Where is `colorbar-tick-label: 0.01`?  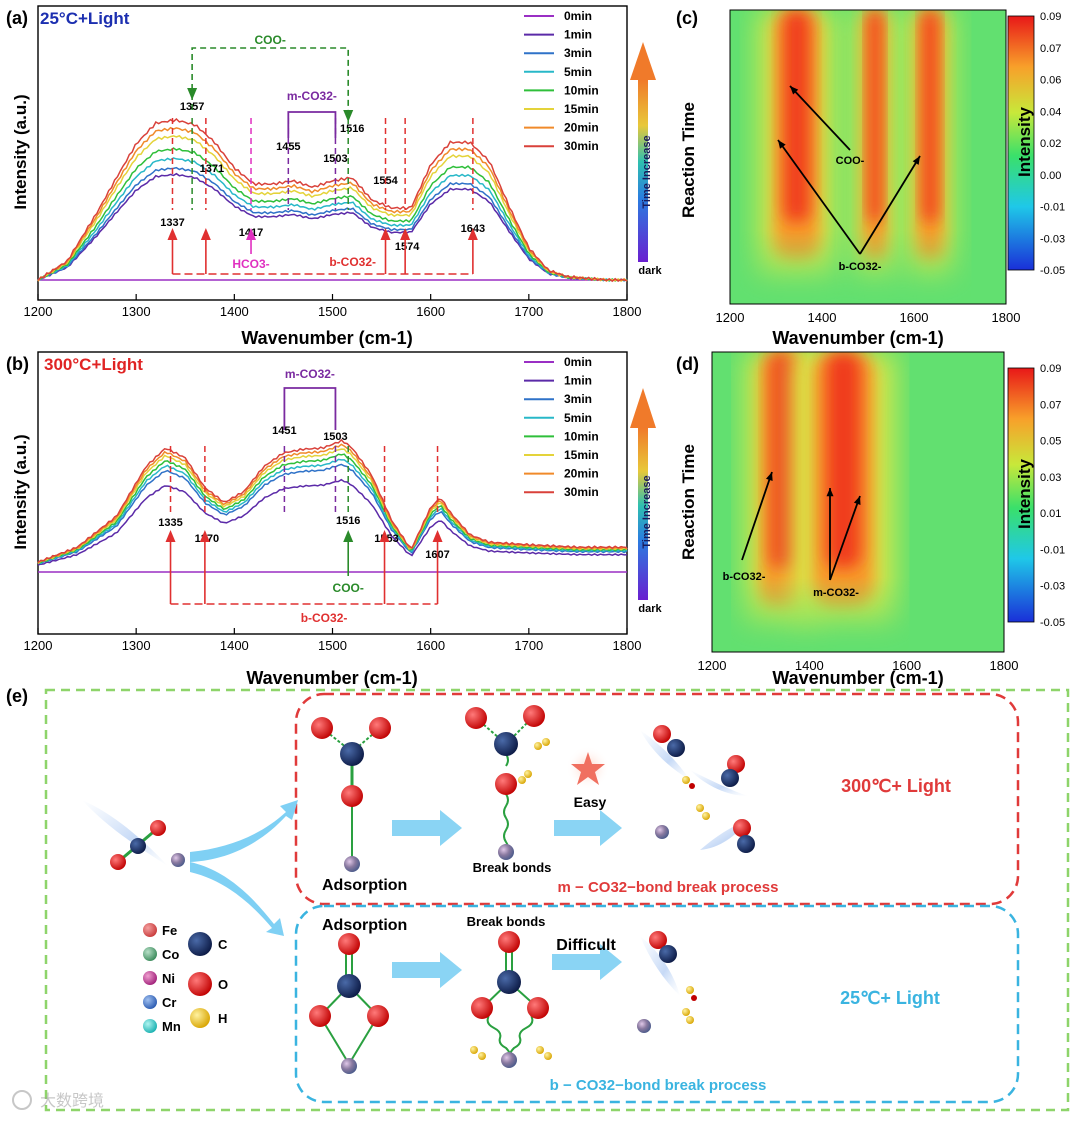
colorbar-tick-label: 0.01 is located at coordinates (1050, 514).